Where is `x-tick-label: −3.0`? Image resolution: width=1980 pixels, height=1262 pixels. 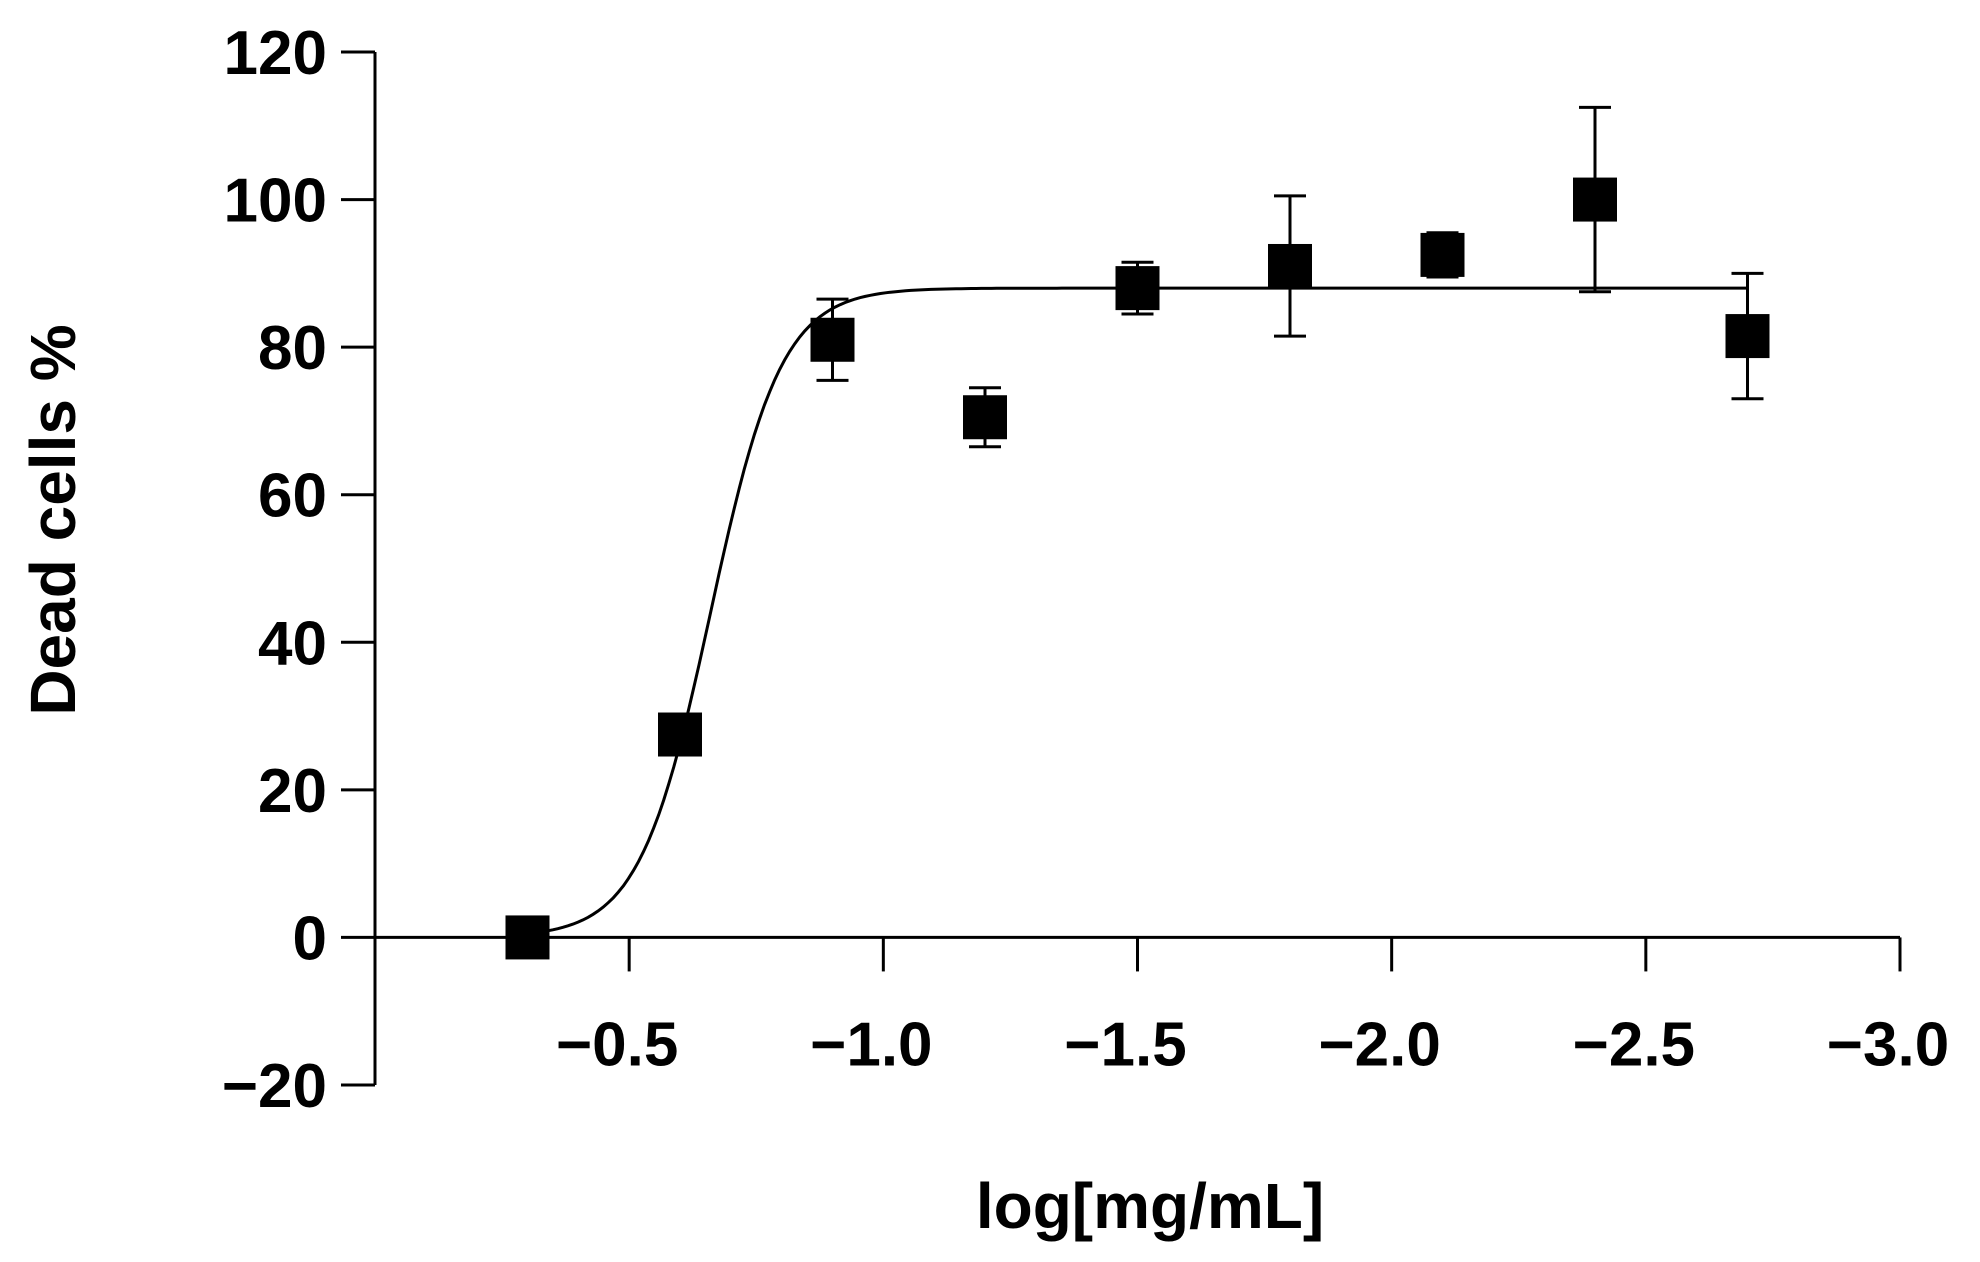
x-tick-label: −3.0 is located at coordinates (1888, 1044).